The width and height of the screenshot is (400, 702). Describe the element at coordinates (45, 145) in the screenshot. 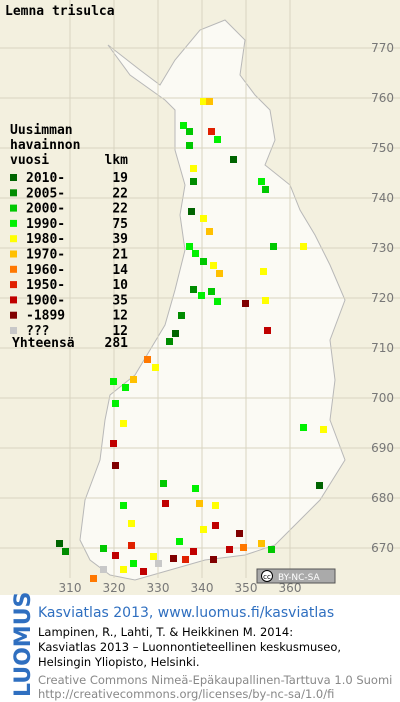

I see `legend-heading: havainnon` at that location.